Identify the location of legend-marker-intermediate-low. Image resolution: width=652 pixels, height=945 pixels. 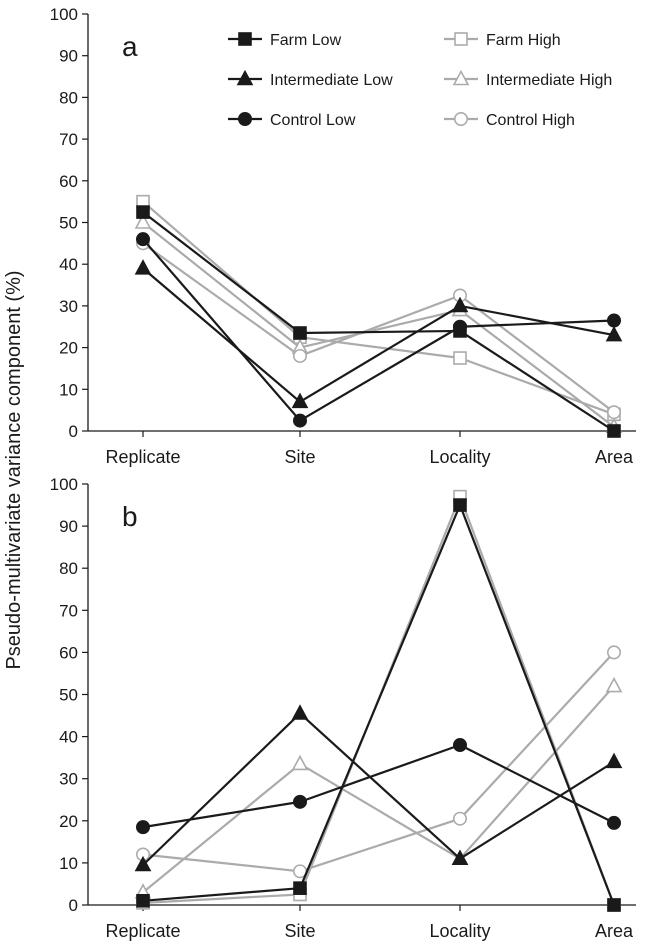
(245, 77).